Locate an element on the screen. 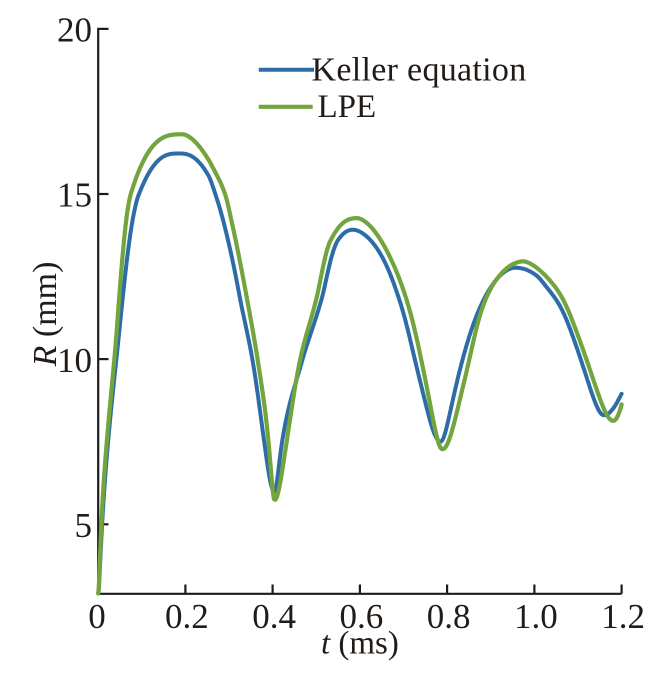 This screenshot has width=669, height=676. svg-text: R (mm) is located at coordinates (45, 315).